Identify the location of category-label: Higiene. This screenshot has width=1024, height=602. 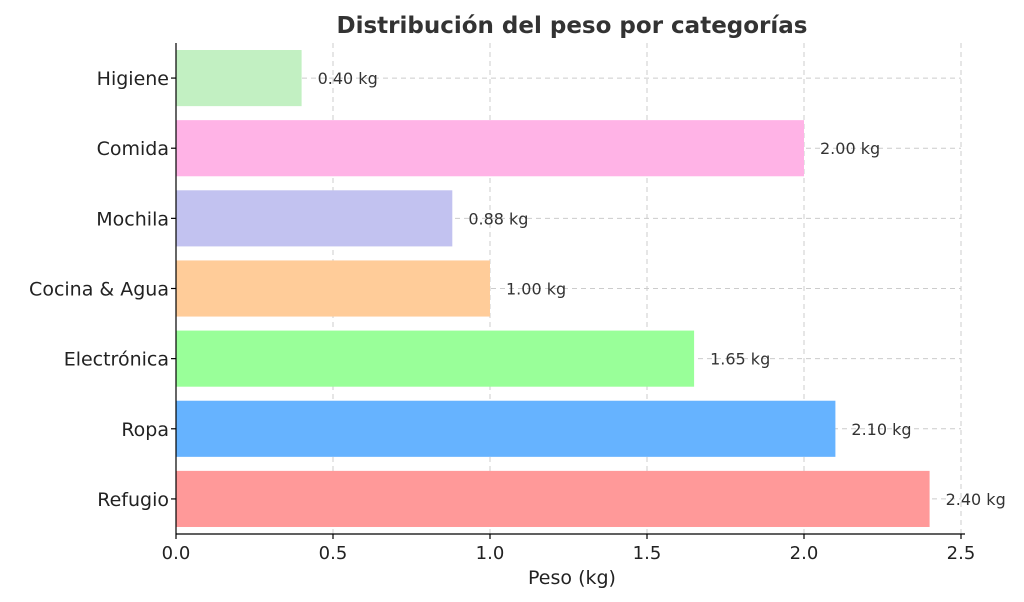
(133, 79).